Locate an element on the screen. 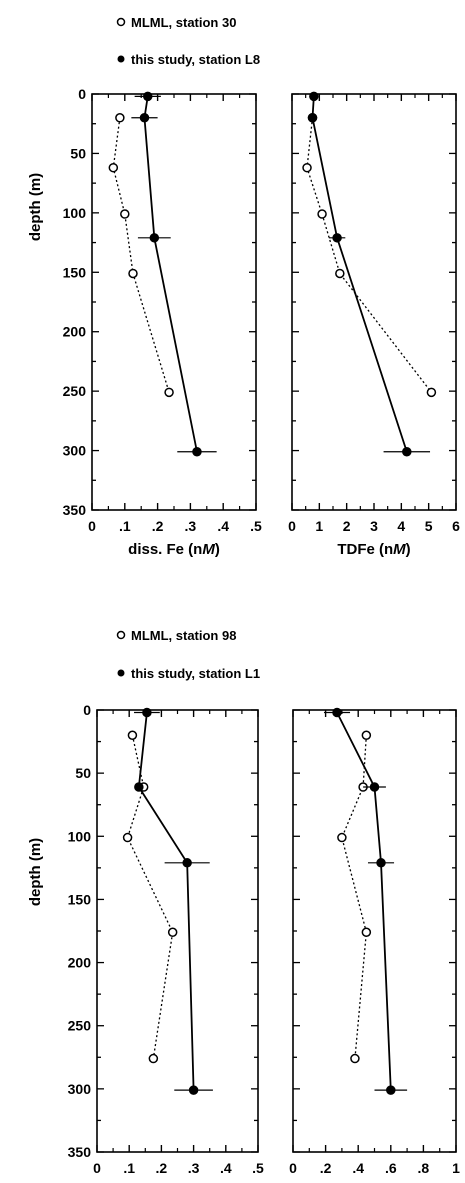  y-axis-label-top: depth (m) is located at coordinates (35, 207).